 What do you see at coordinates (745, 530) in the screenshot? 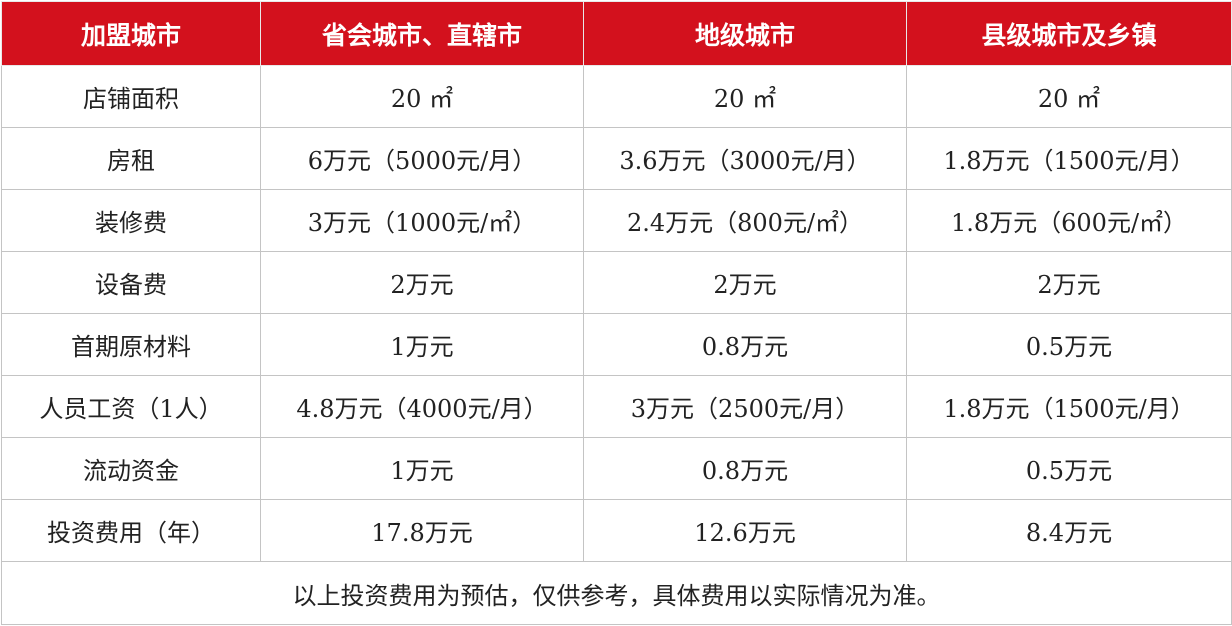
I see `cost-cell: 12.6万元` at bounding box center [745, 530].